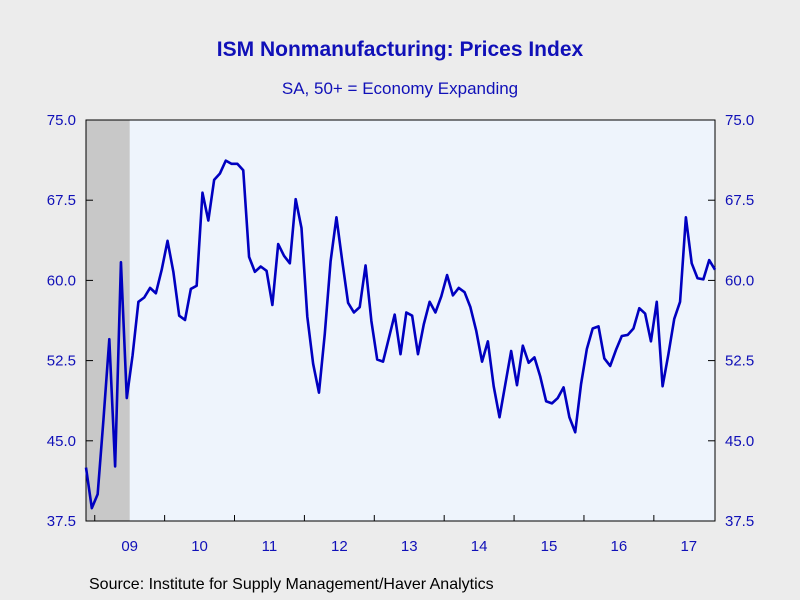 The image size is (800, 600). What do you see at coordinates (739, 361) in the screenshot?
I see `y-tick-label-right: 52.5` at bounding box center [739, 361].